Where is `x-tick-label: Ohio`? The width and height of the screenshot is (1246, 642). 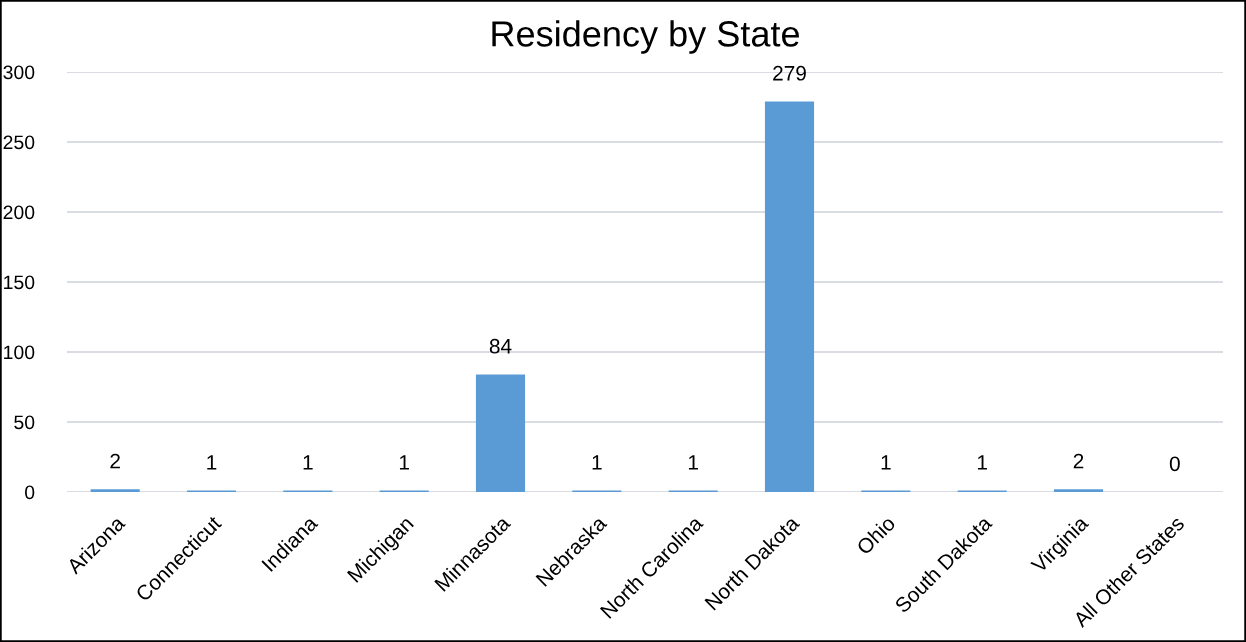 x-tick-label: Ohio is located at coordinates (876, 535).